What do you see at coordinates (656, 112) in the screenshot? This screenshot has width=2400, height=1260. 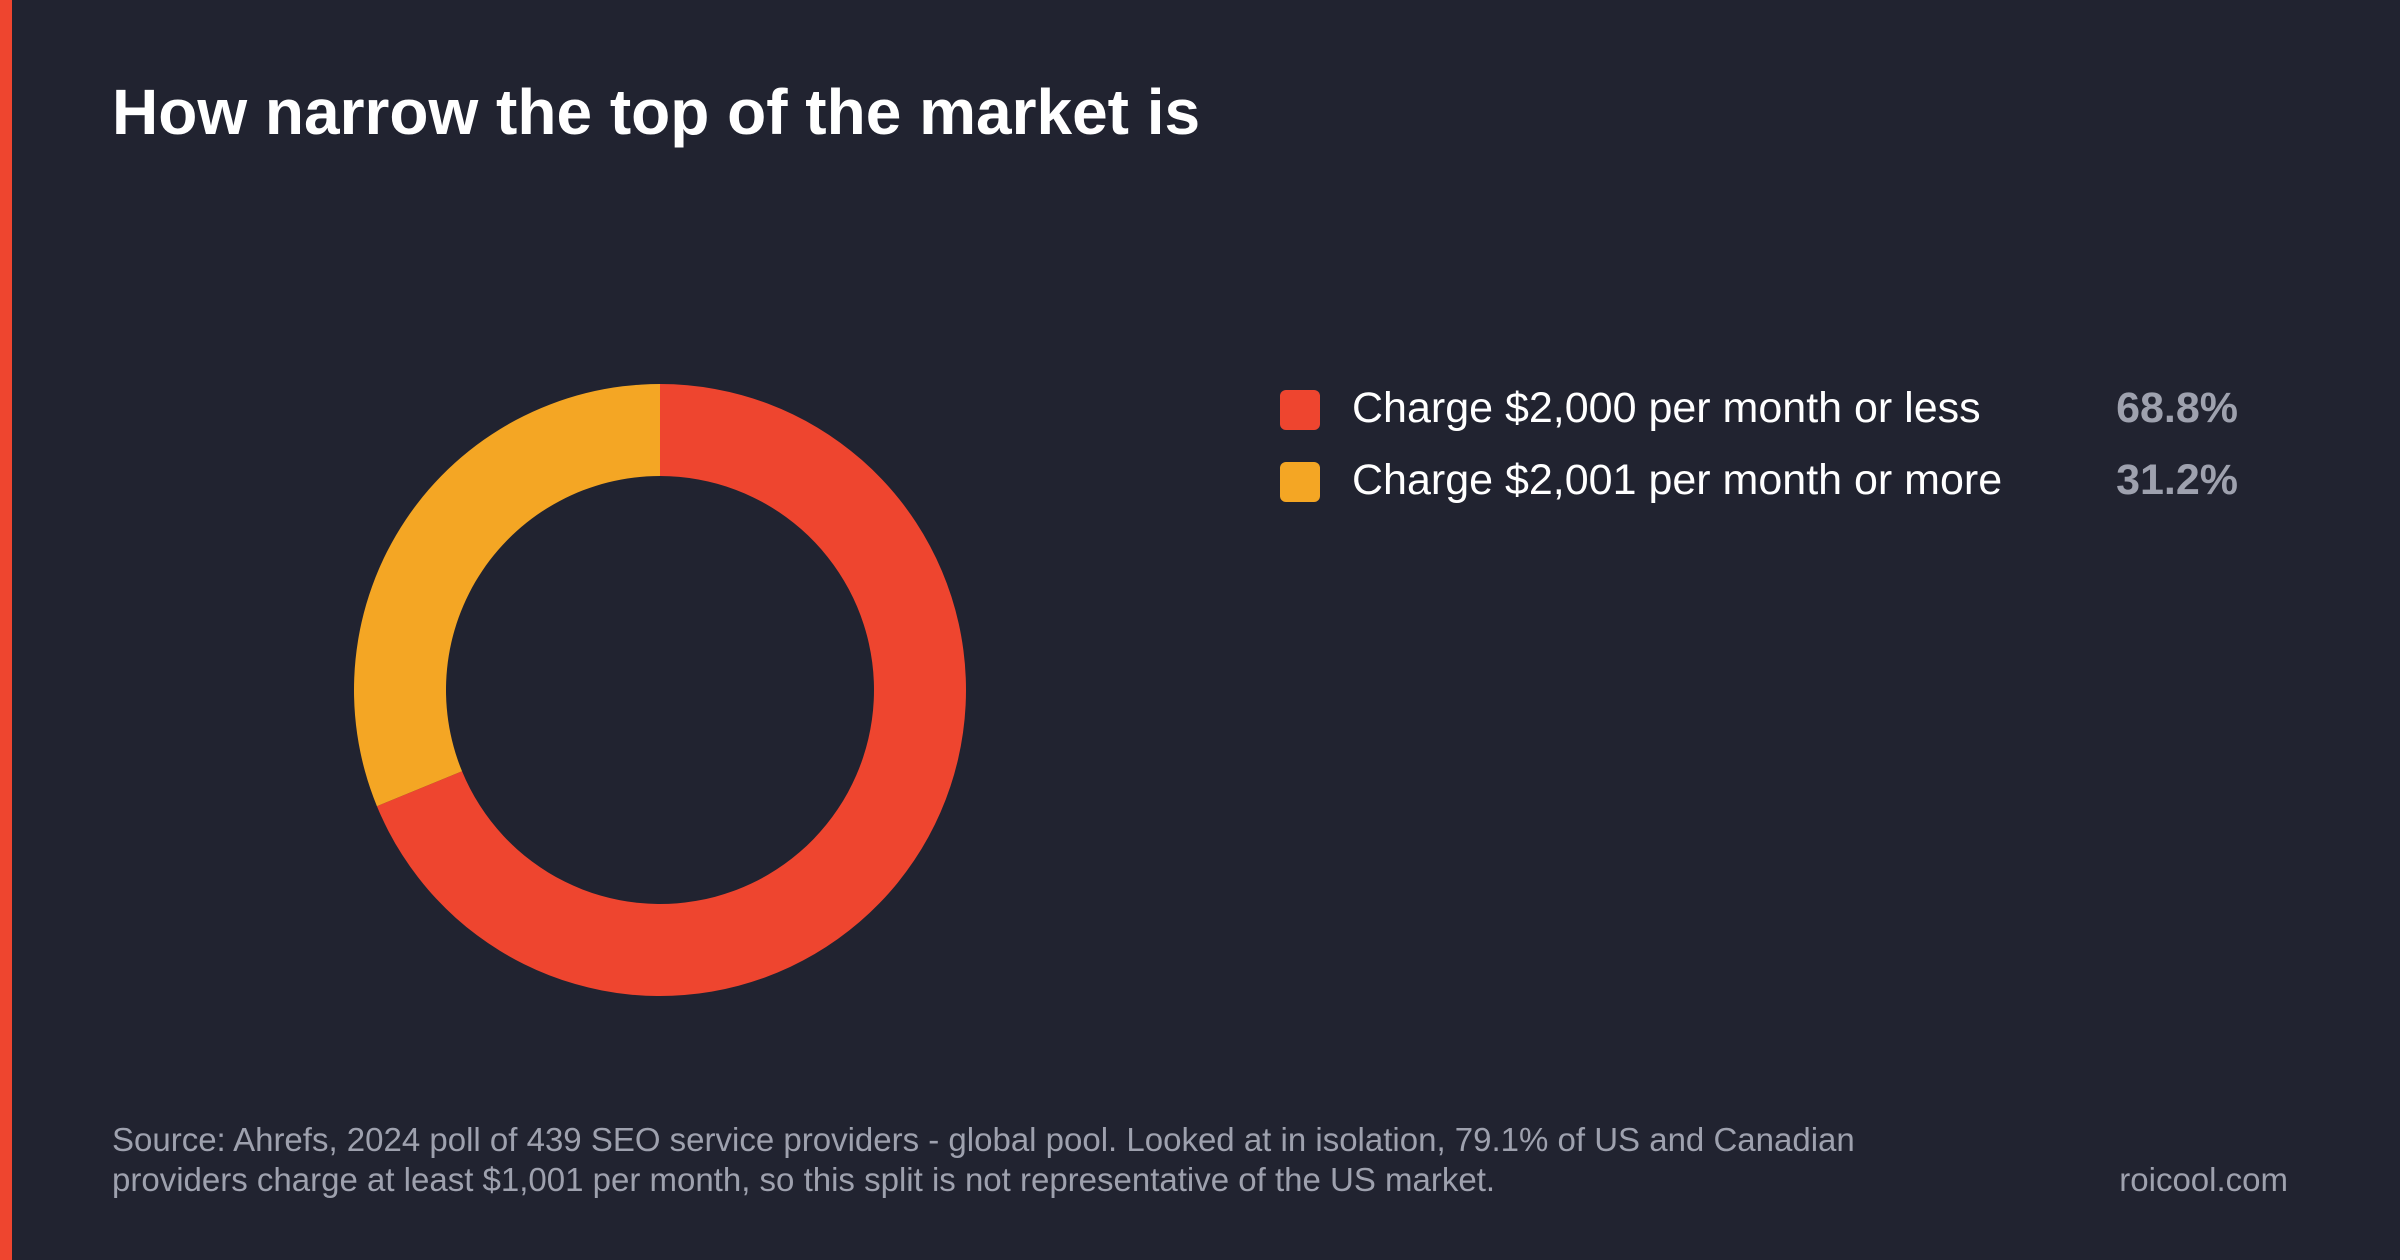 I see `chart-title: How narrow the top of the market is` at bounding box center [656, 112].